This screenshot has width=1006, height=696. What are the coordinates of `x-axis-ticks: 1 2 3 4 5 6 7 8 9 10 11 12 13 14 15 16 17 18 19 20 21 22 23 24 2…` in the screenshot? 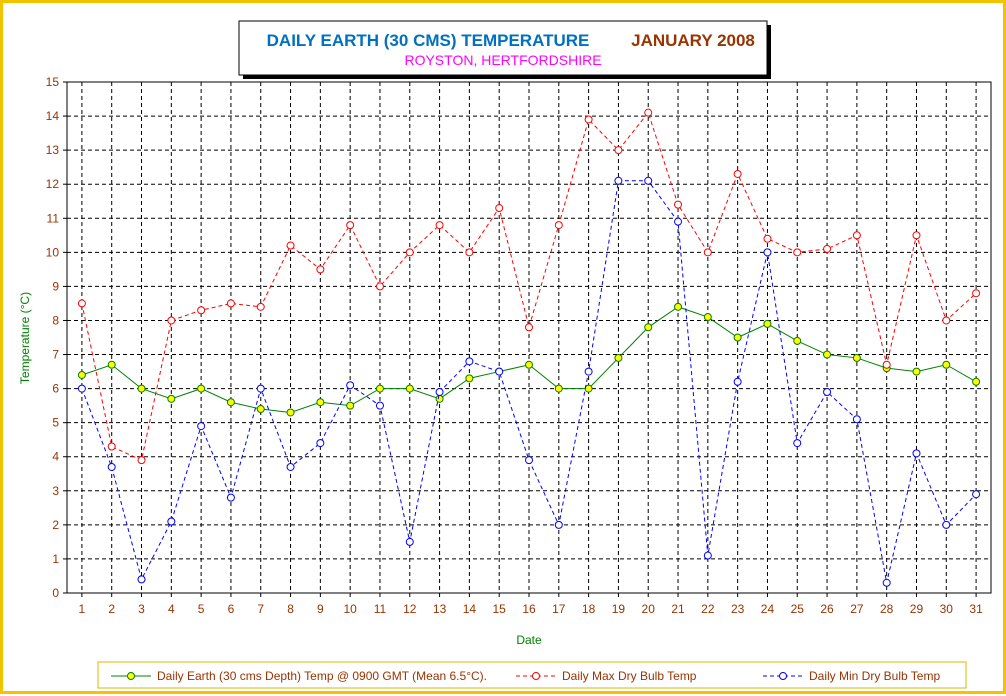 It's located at (531, 604).